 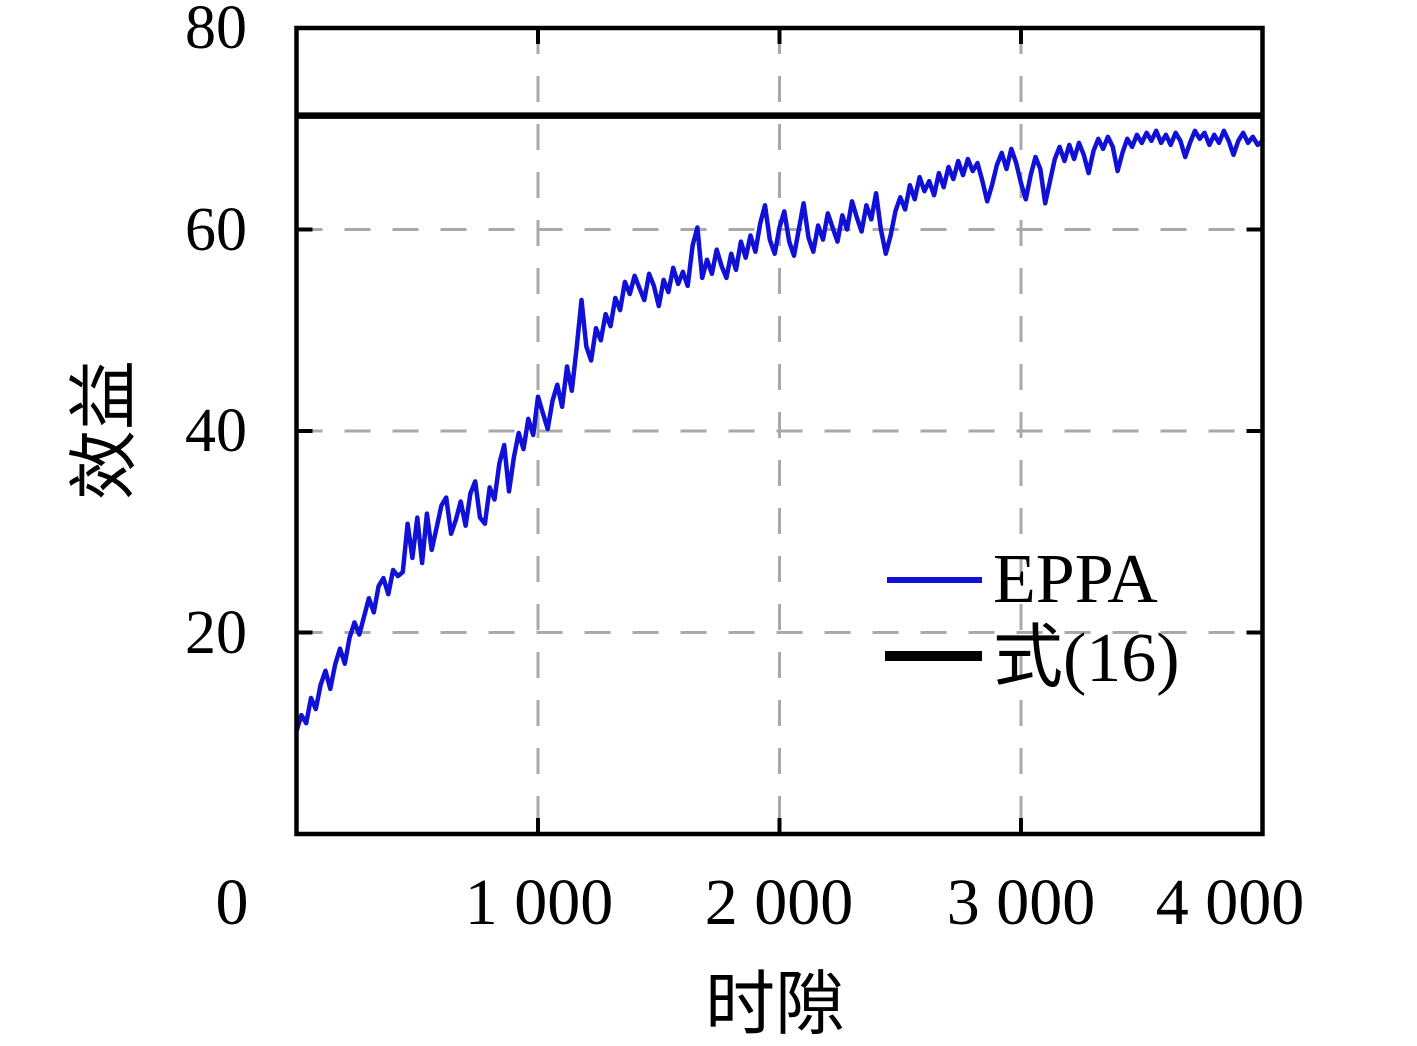 I want to click on x-tick-label-3000: 3 000, so click(x=1021, y=902).